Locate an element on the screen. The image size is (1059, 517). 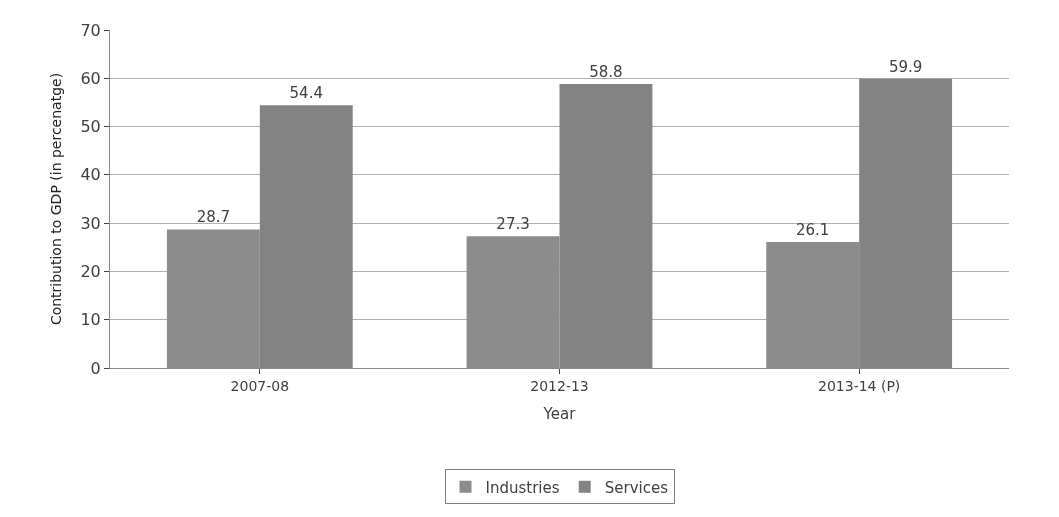
y-tick-label: 70 is located at coordinates (90, 30).